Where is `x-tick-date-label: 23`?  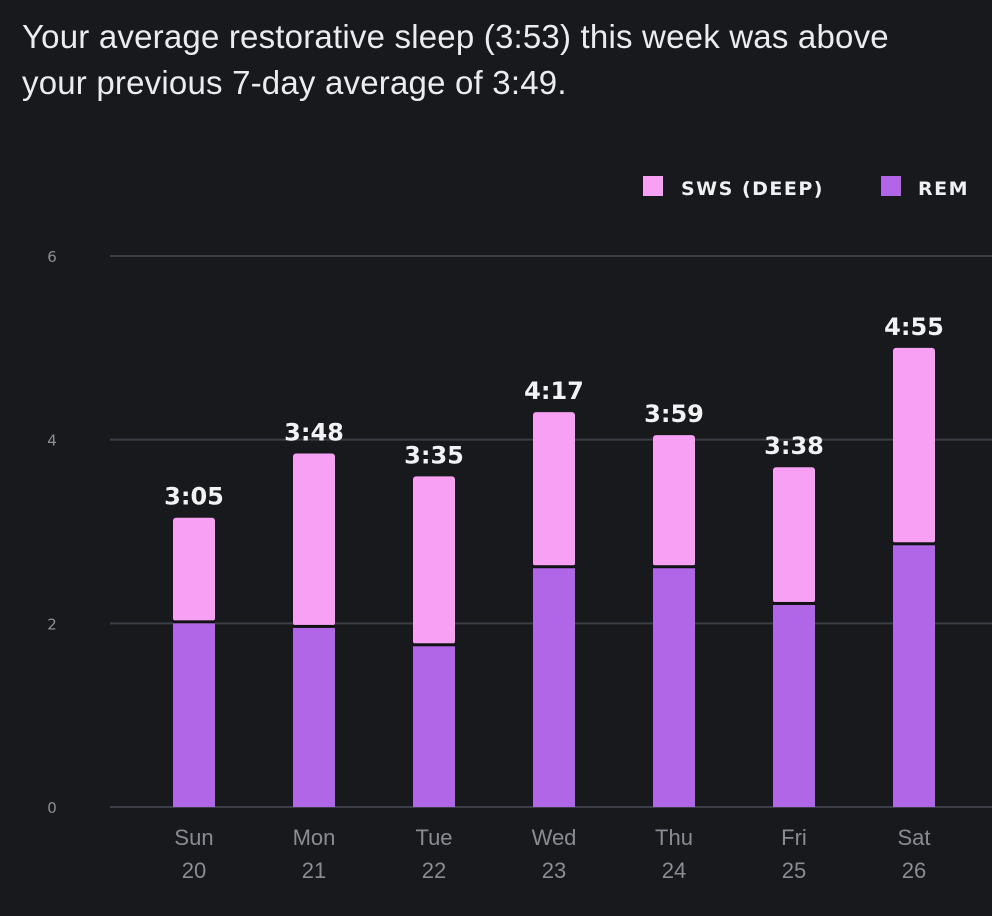 x-tick-date-label: 23 is located at coordinates (554, 870).